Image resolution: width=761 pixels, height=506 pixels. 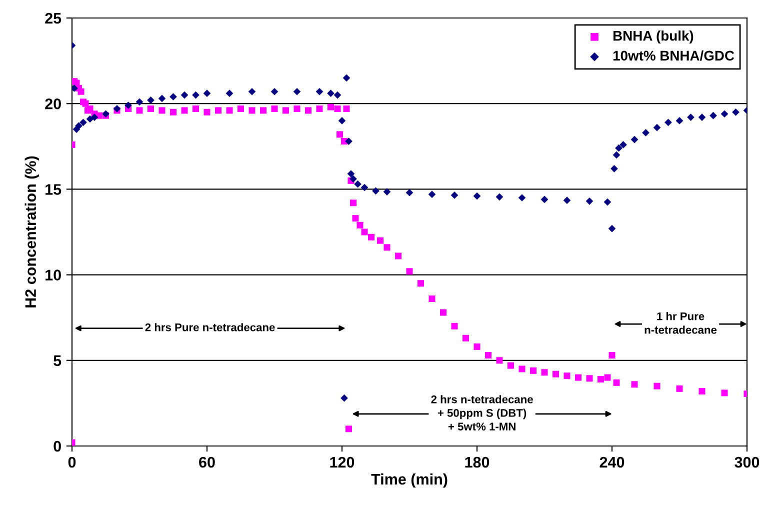 I want to click on y-tick-label: 20, so click(x=53, y=104).